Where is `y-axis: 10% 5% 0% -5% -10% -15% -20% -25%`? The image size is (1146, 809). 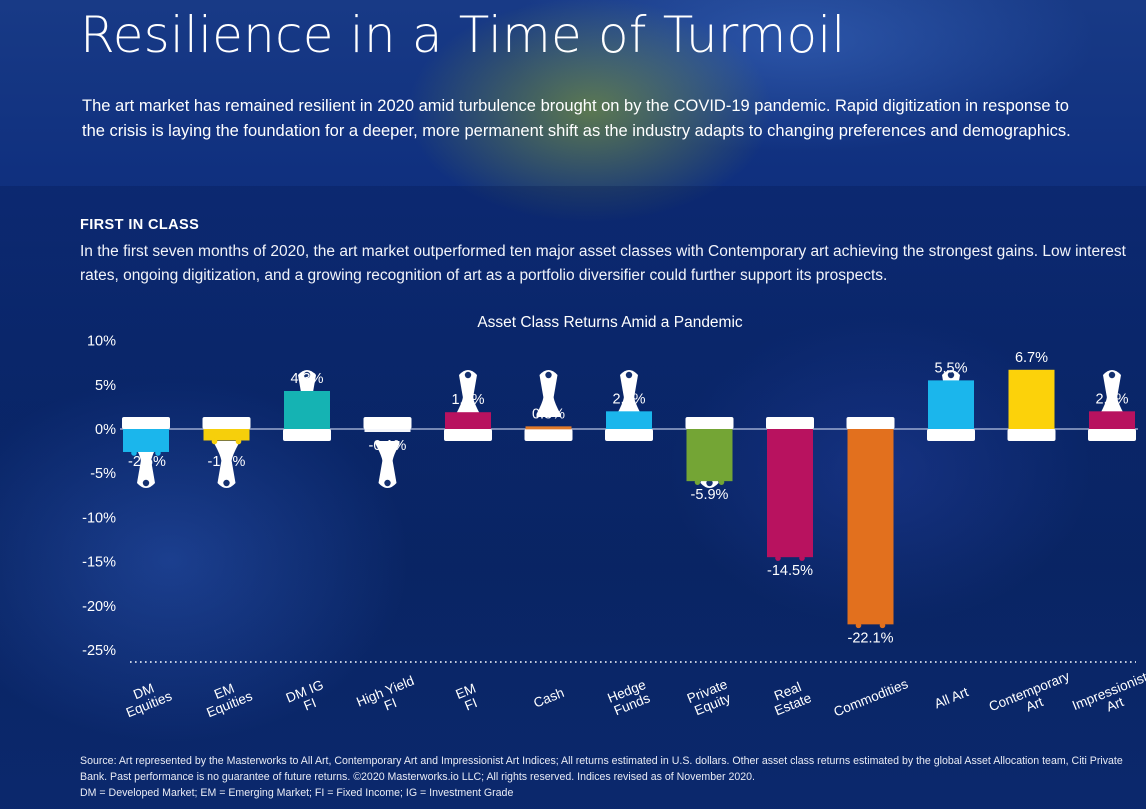 y-axis: 10% 5% 0% -5% -10% -15% -20% -25% is located at coordinates (99, 496).